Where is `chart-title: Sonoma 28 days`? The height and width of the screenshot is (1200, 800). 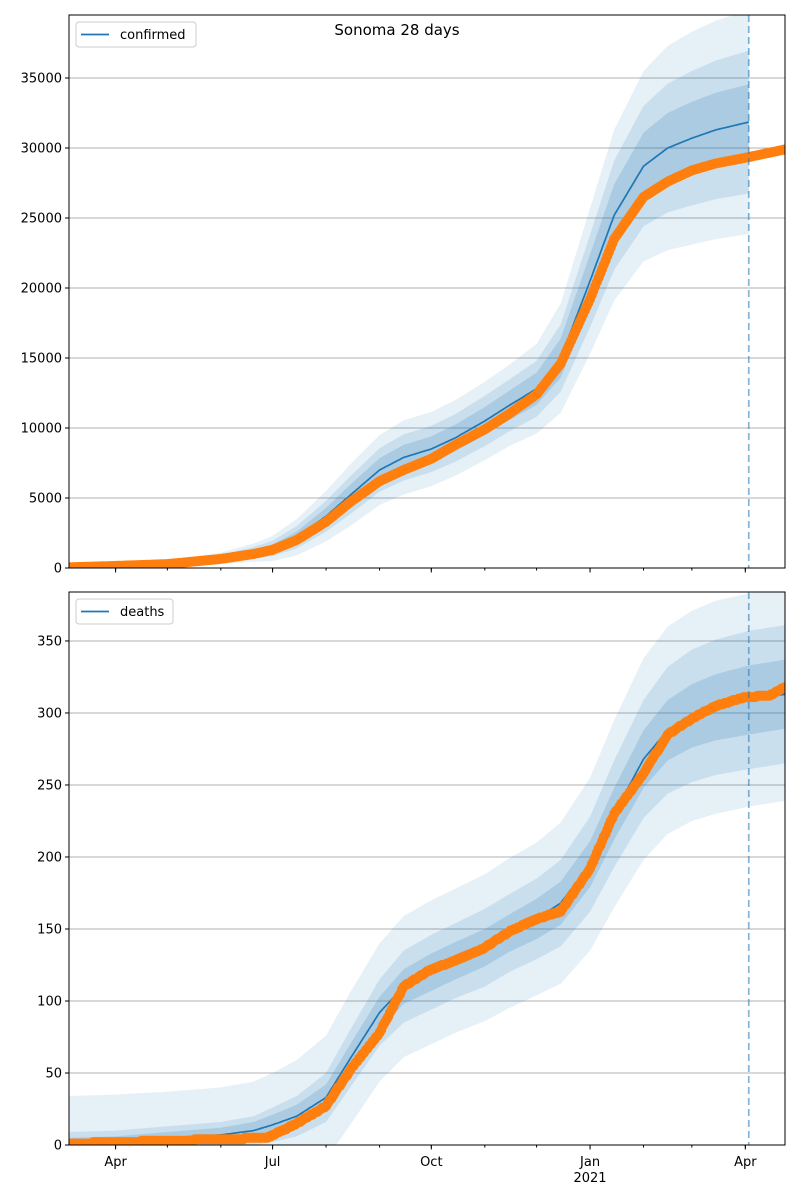 chart-title: Sonoma 28 days is located at coordinates (396, 30).